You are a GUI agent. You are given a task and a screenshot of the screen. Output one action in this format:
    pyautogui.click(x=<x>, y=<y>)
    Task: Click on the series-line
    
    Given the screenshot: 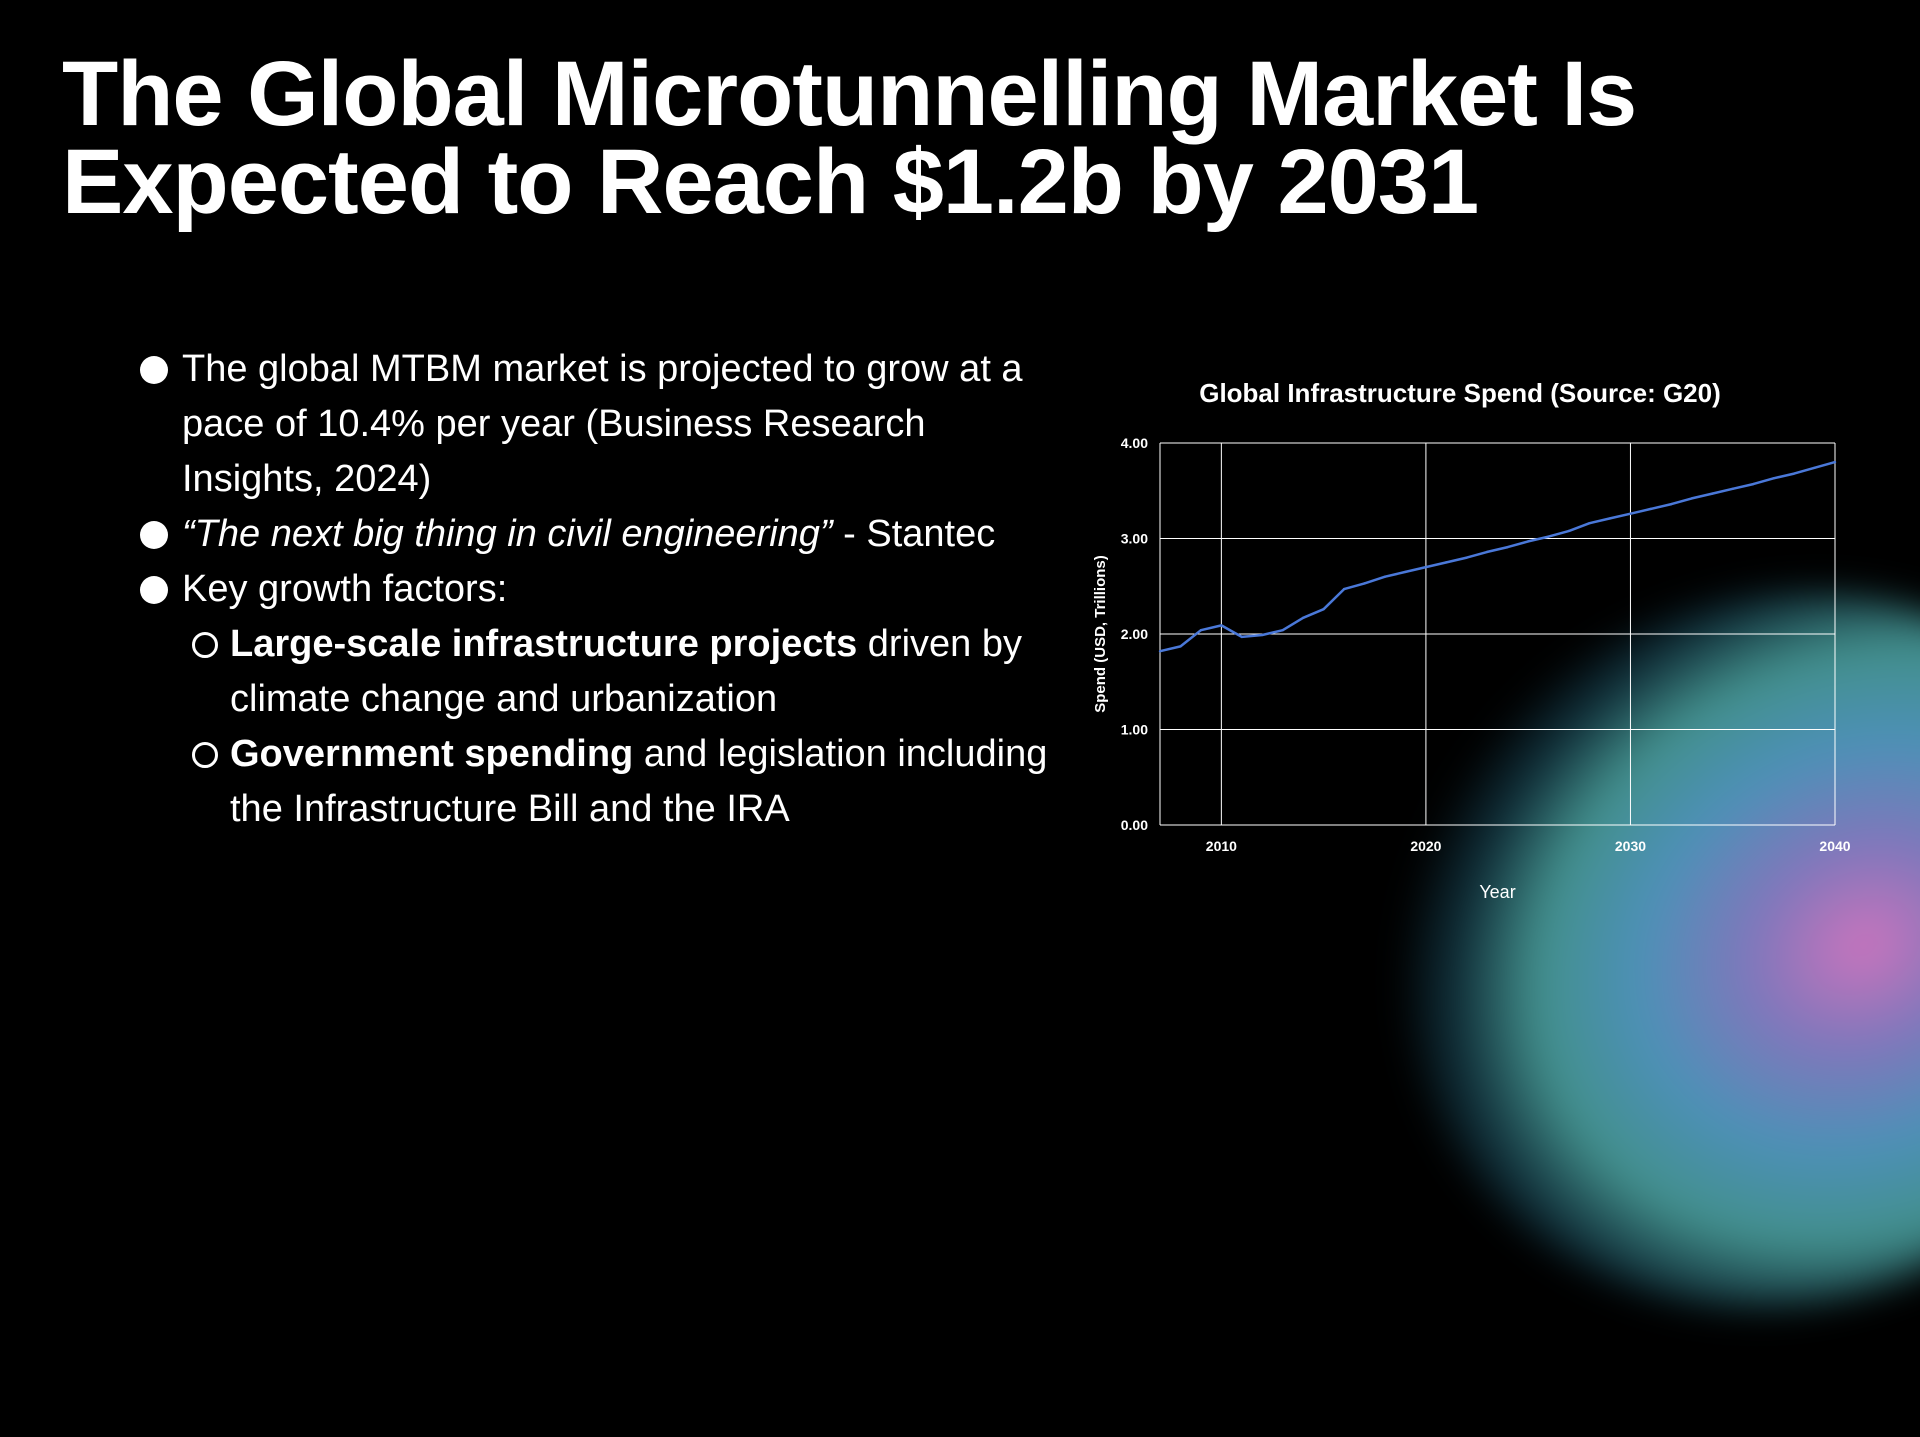 What is the action you would take?
    pyautogui.click(x=1497, y=556)
    